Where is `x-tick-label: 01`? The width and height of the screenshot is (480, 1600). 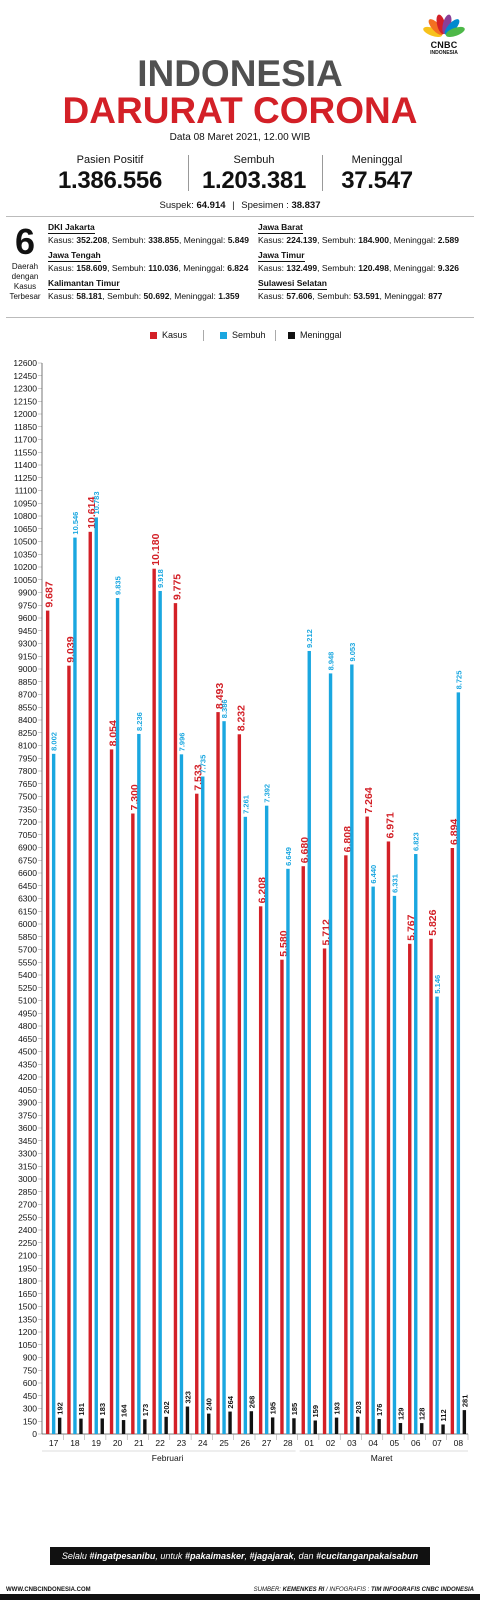 x-tick-label: 01 is located at coordinates (310, 1443).